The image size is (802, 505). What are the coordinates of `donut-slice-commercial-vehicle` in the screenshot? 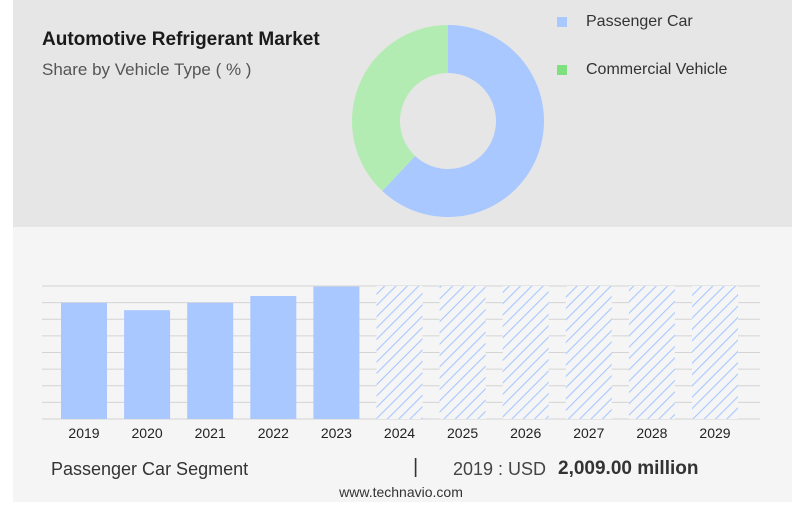 It's located at (400, 108).